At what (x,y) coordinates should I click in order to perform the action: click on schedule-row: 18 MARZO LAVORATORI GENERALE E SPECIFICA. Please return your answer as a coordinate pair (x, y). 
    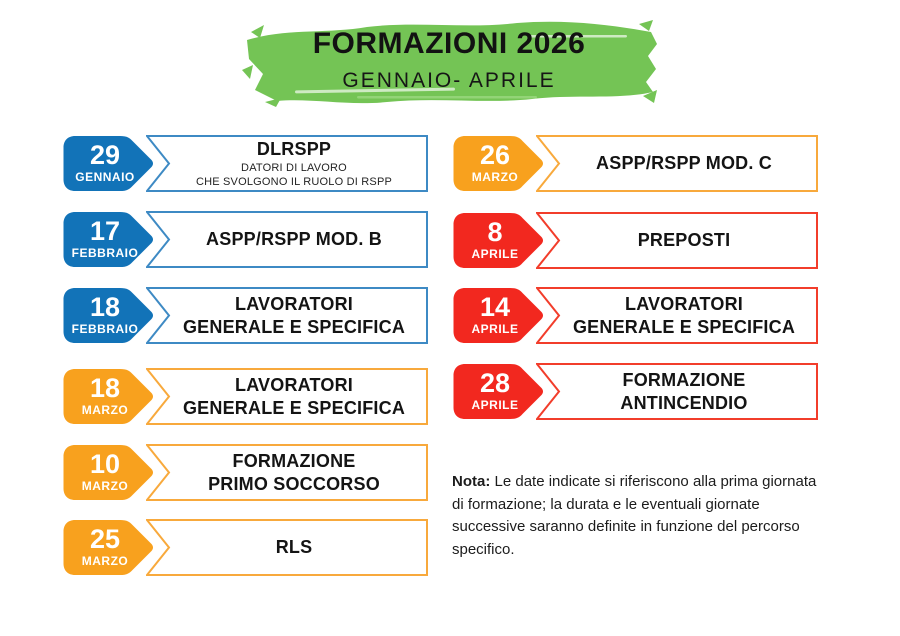
    Looking at the image, I should click on (245, 396).